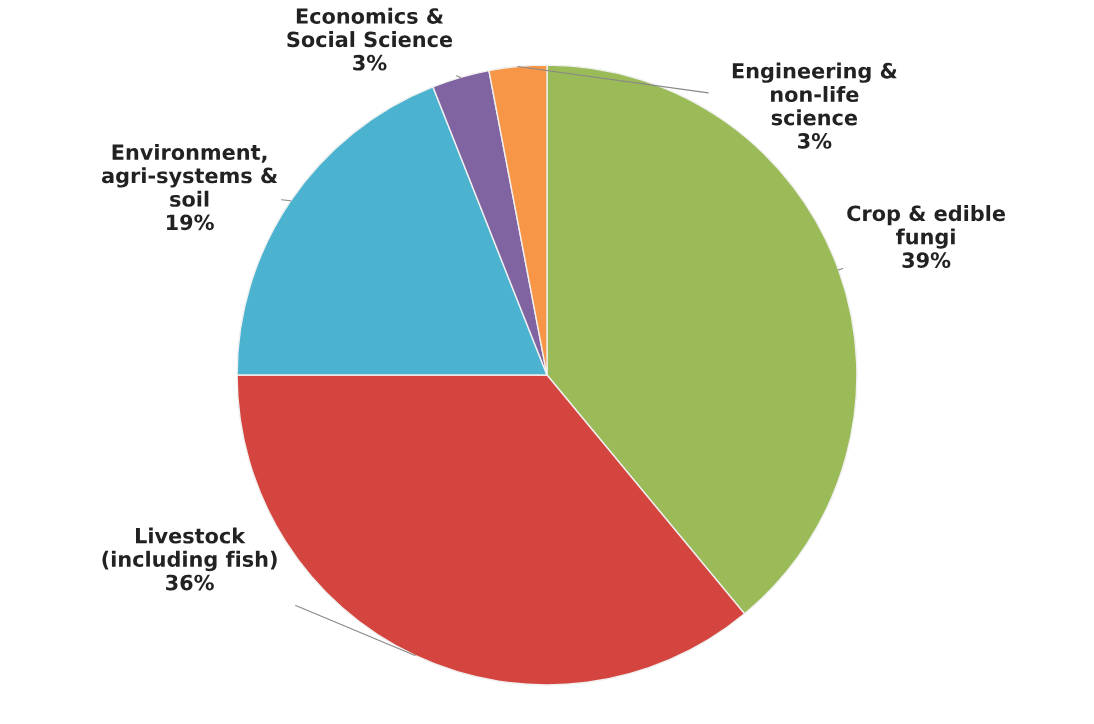 This screenshot has width=1094, height=724. I want to click on data-label: 19%, so click(190, 222).